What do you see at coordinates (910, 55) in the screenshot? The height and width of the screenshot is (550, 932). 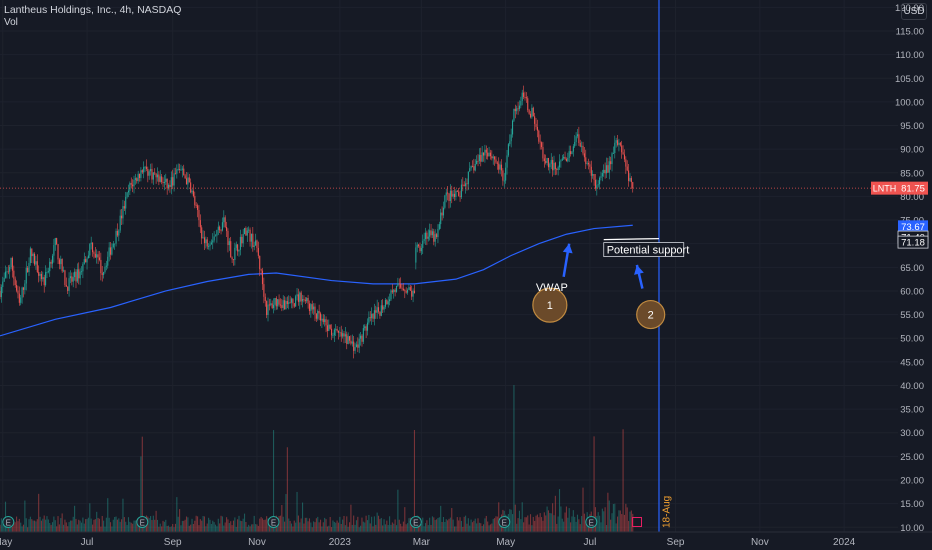 I see `y-tick-label: 110.00` at bounding box center [910, 55].